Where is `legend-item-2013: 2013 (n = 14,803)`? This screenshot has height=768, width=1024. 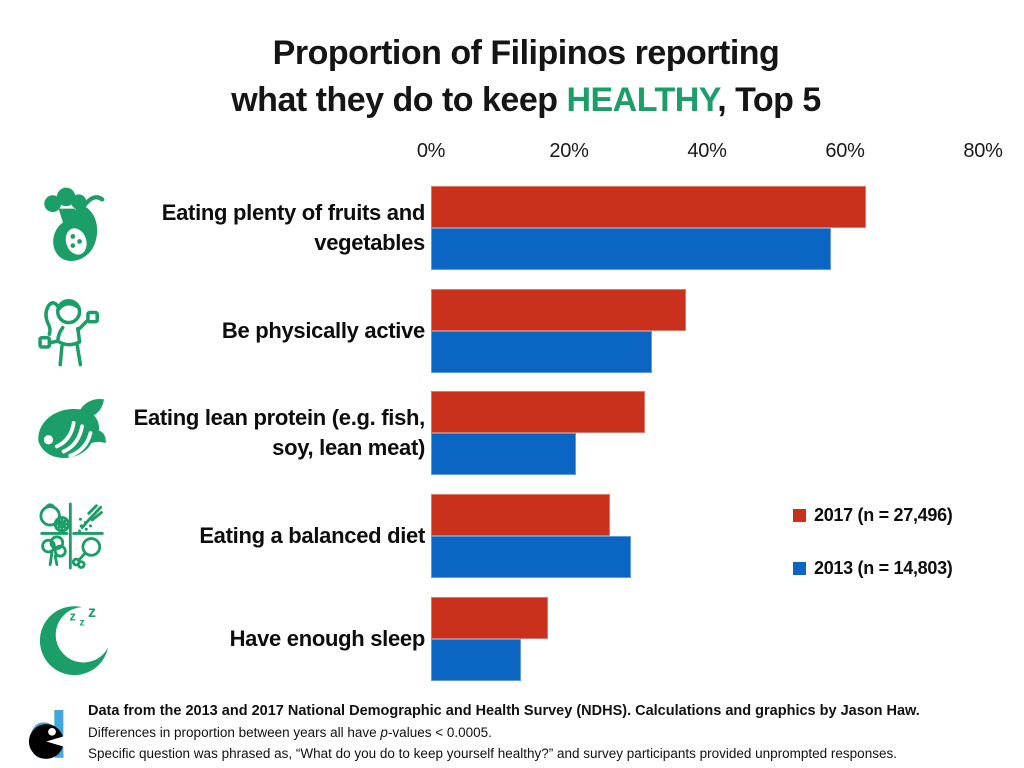 legend-item-2013: 2013 (n = 14,803) is located at coordinates (873, 568).